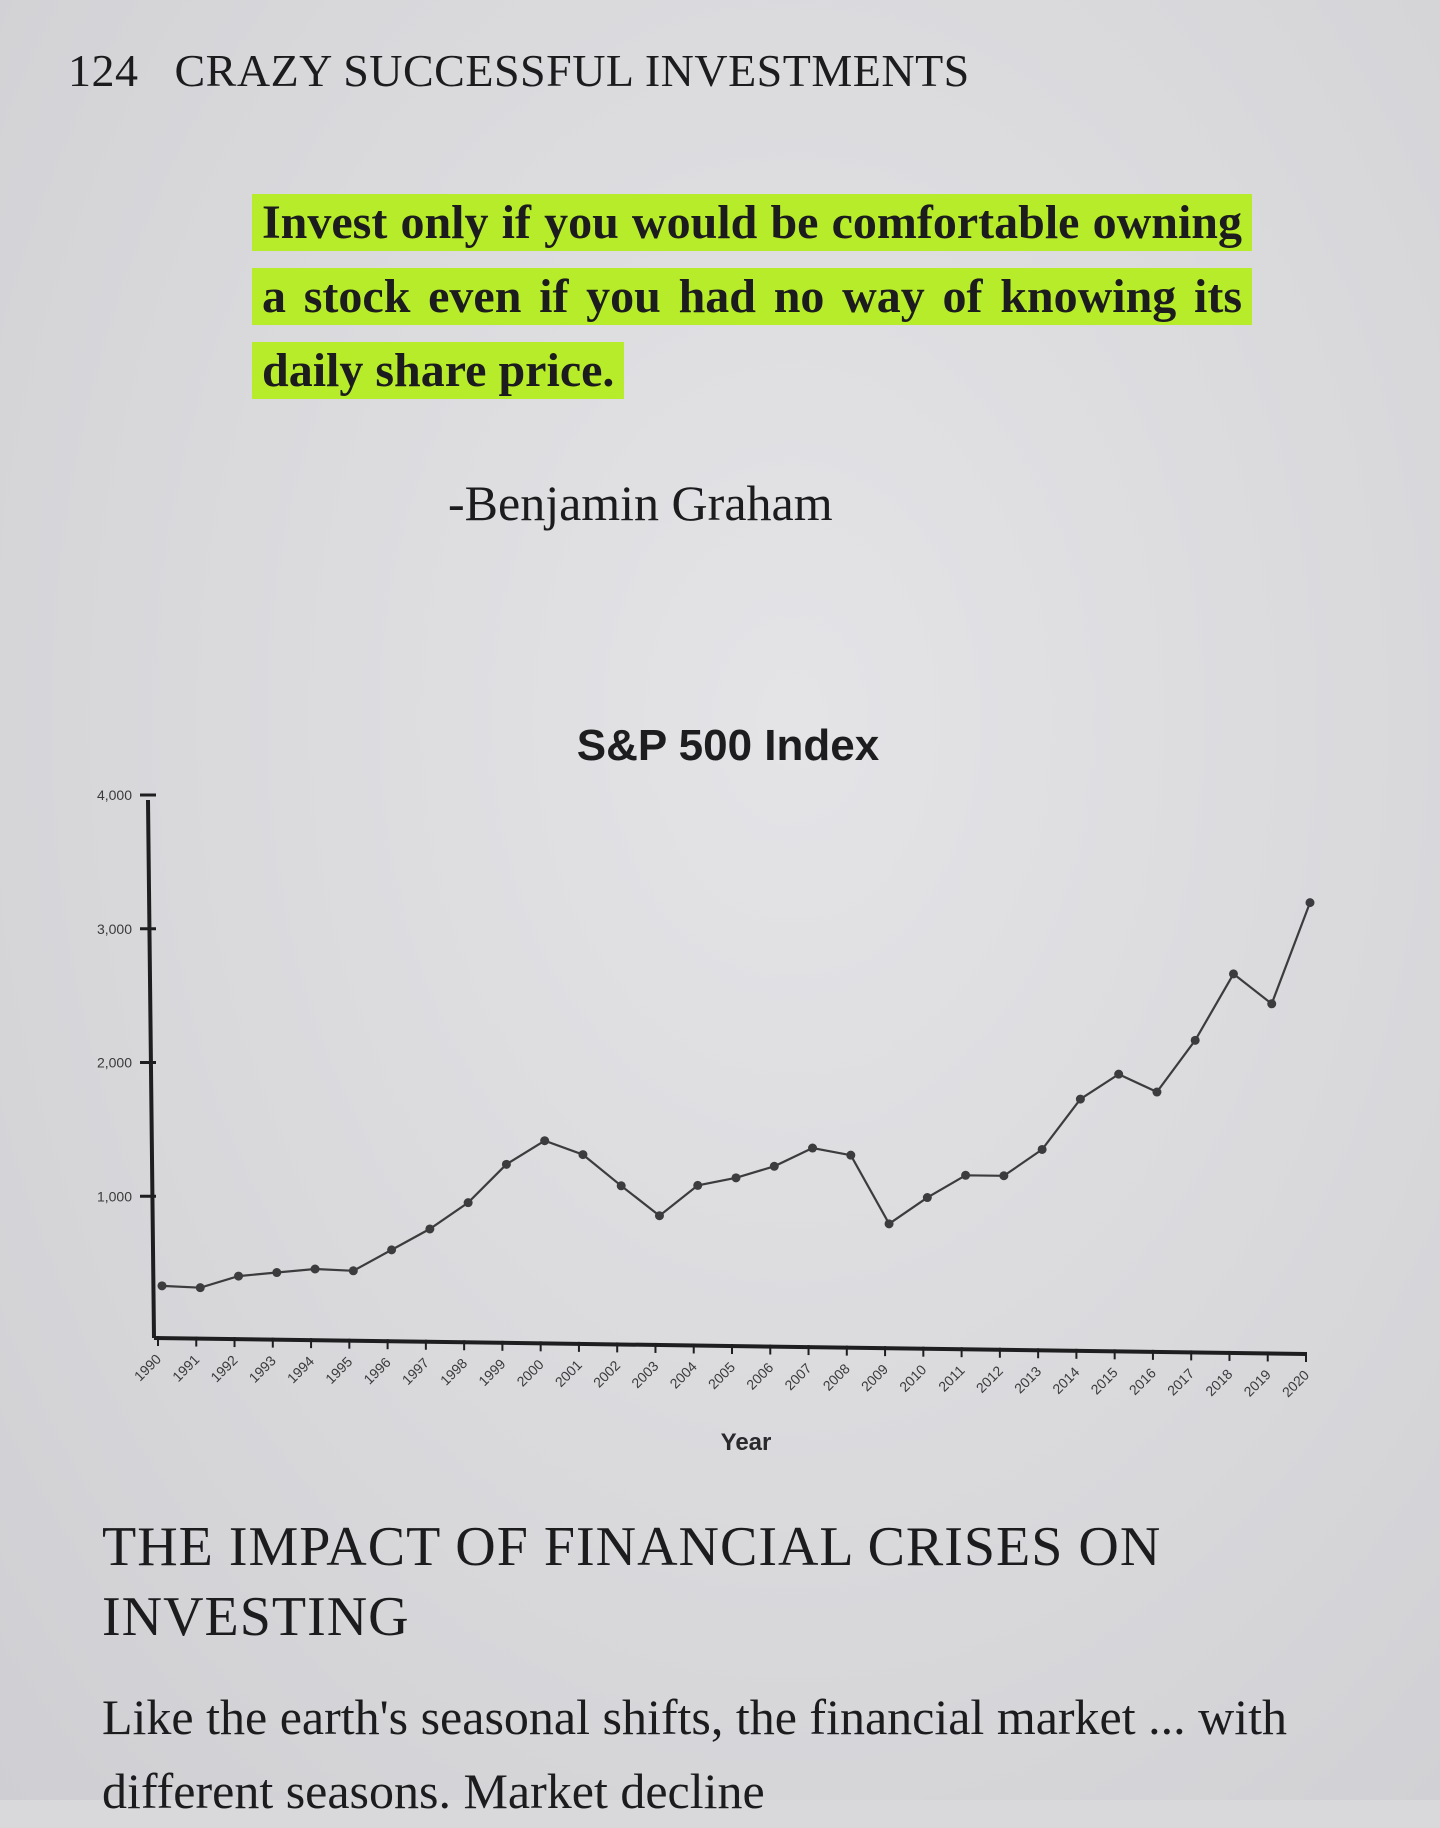  What do you see at coordinates (1065, 1379) in the screenshot?
I see `x-tick-label: 2014` at bounding box center [1065, 1379].